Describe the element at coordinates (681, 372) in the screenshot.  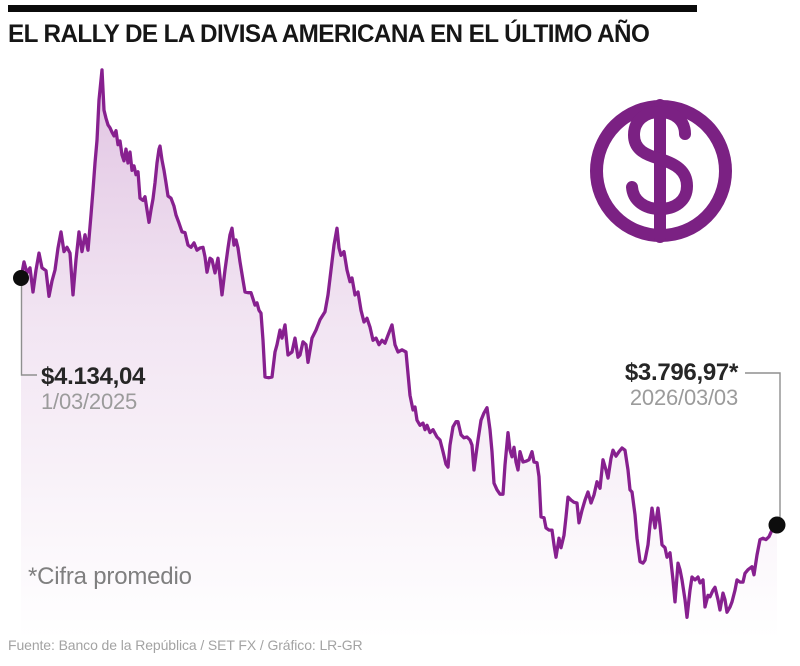
I see `end-value: $3.796,97*` at that location.